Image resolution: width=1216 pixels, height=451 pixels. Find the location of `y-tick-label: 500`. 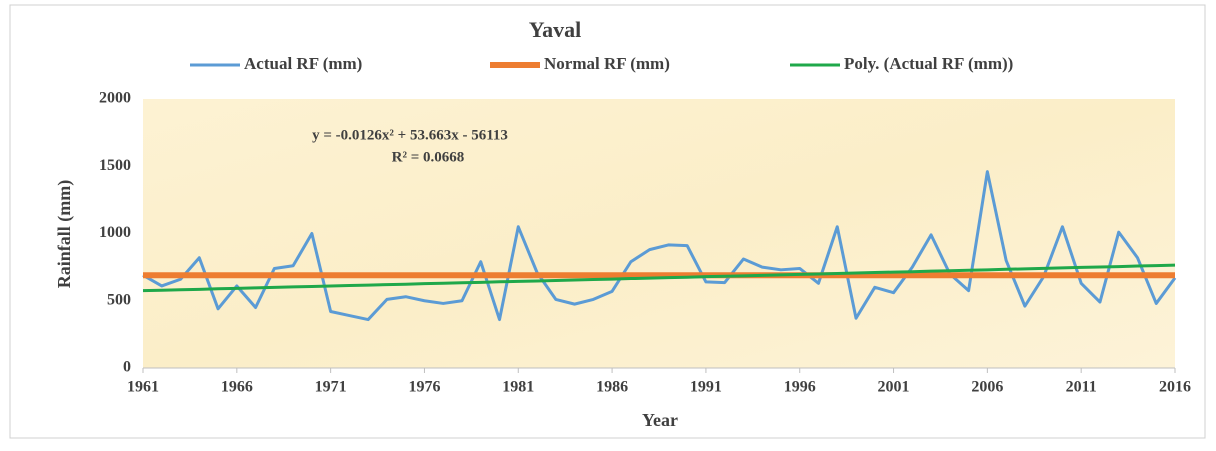

y-tick-label: 500 is located at coordinates (119, 299).